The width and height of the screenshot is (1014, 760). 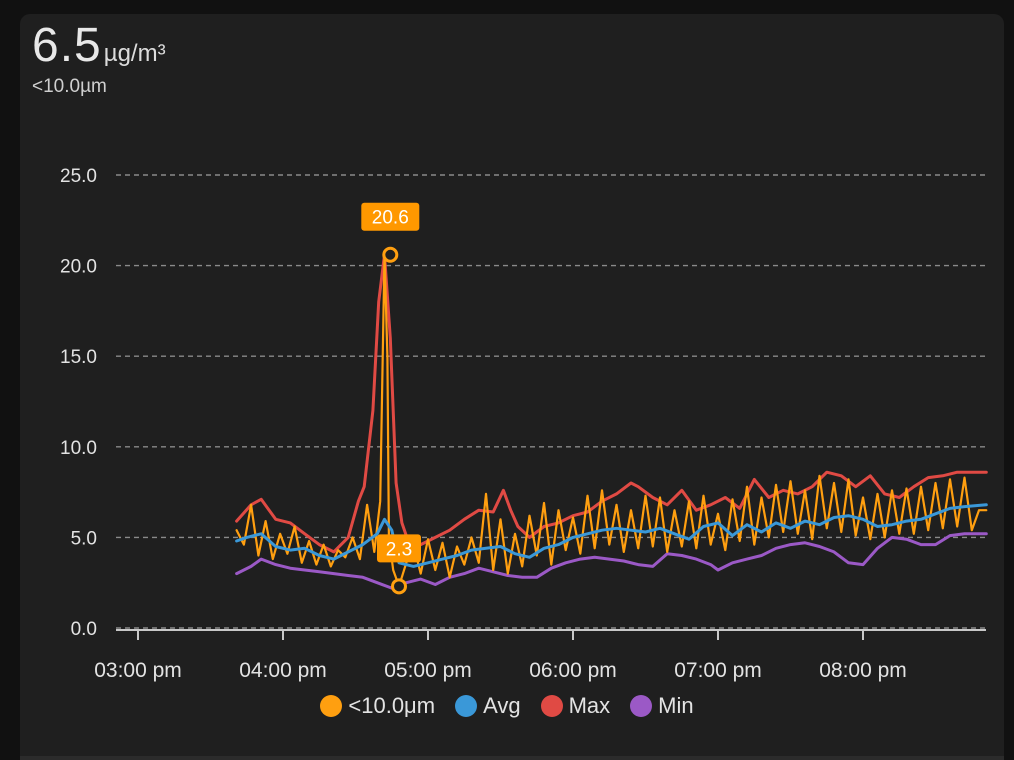 I want to click on legend-item-max: Max, so click(x=575, y=706).